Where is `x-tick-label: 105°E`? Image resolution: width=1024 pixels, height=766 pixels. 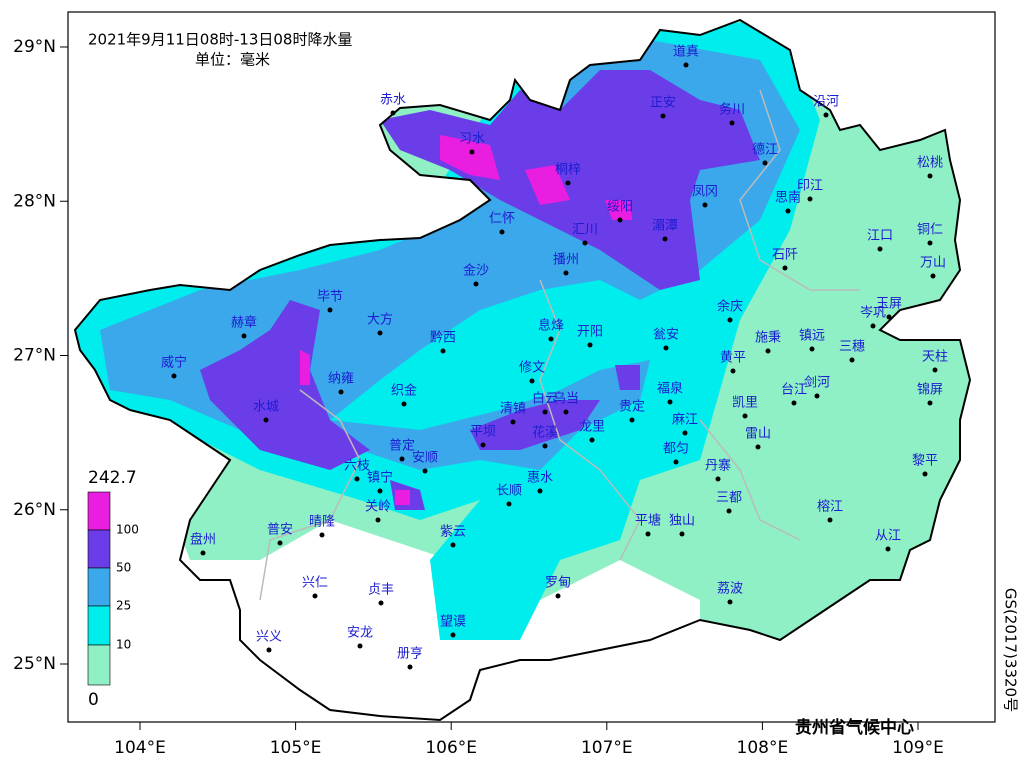
x-tick-label: 105°E is located at coordinates (296, 748).